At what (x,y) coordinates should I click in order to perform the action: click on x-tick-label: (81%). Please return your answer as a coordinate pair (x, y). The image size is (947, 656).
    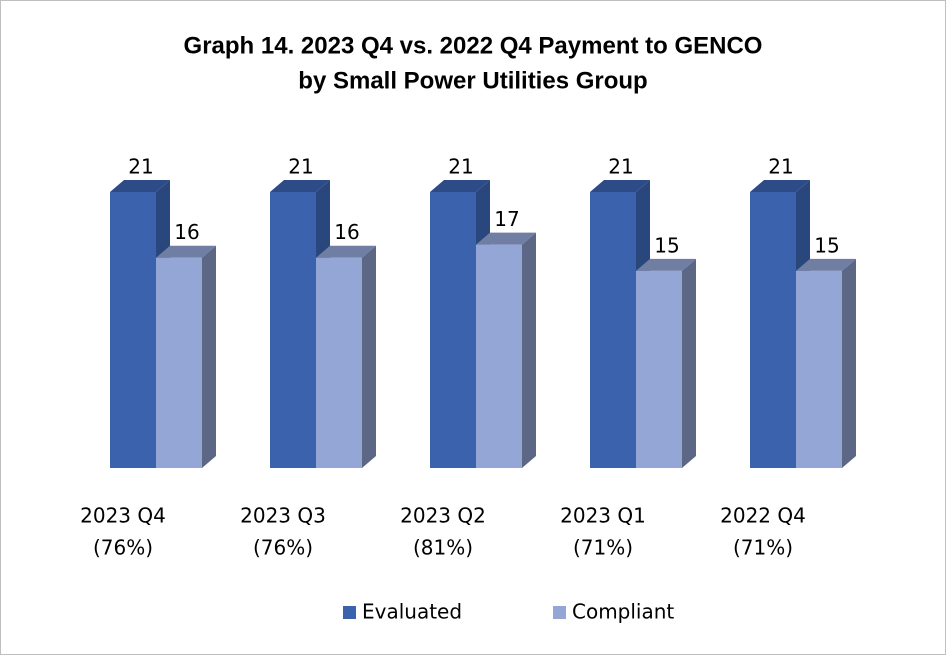
    Looking at the image, I should click on (443, 548).